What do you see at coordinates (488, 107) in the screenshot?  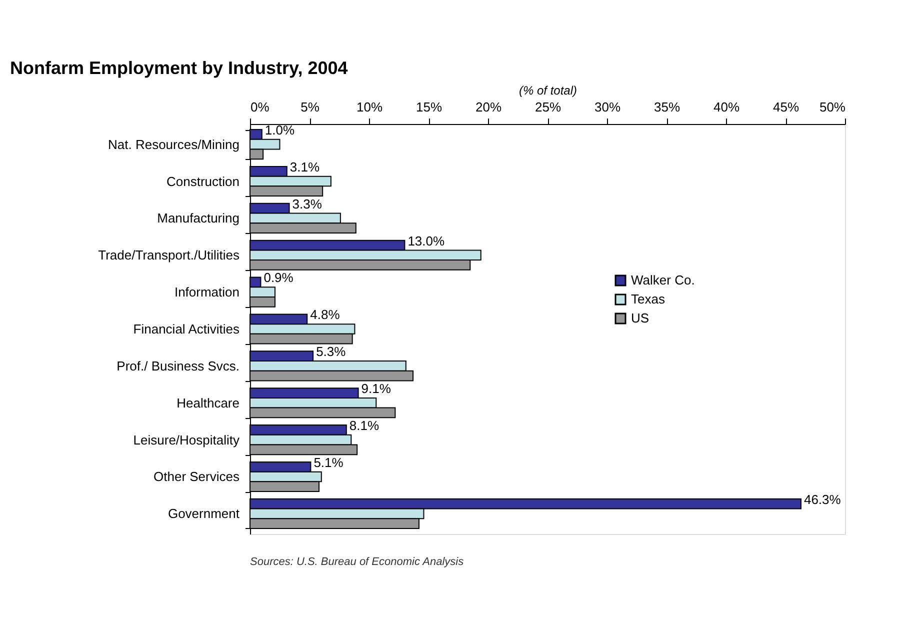 I see `x-tick-label: 20%` at bounding box center [488, 107].